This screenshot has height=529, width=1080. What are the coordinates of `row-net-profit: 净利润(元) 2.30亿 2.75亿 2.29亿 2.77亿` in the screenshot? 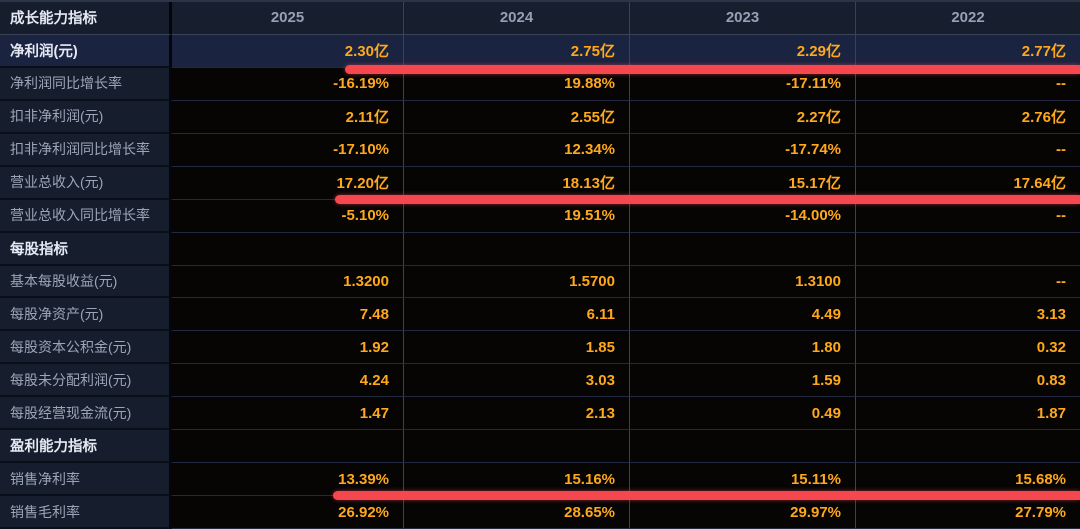 It's located at (540, 51).